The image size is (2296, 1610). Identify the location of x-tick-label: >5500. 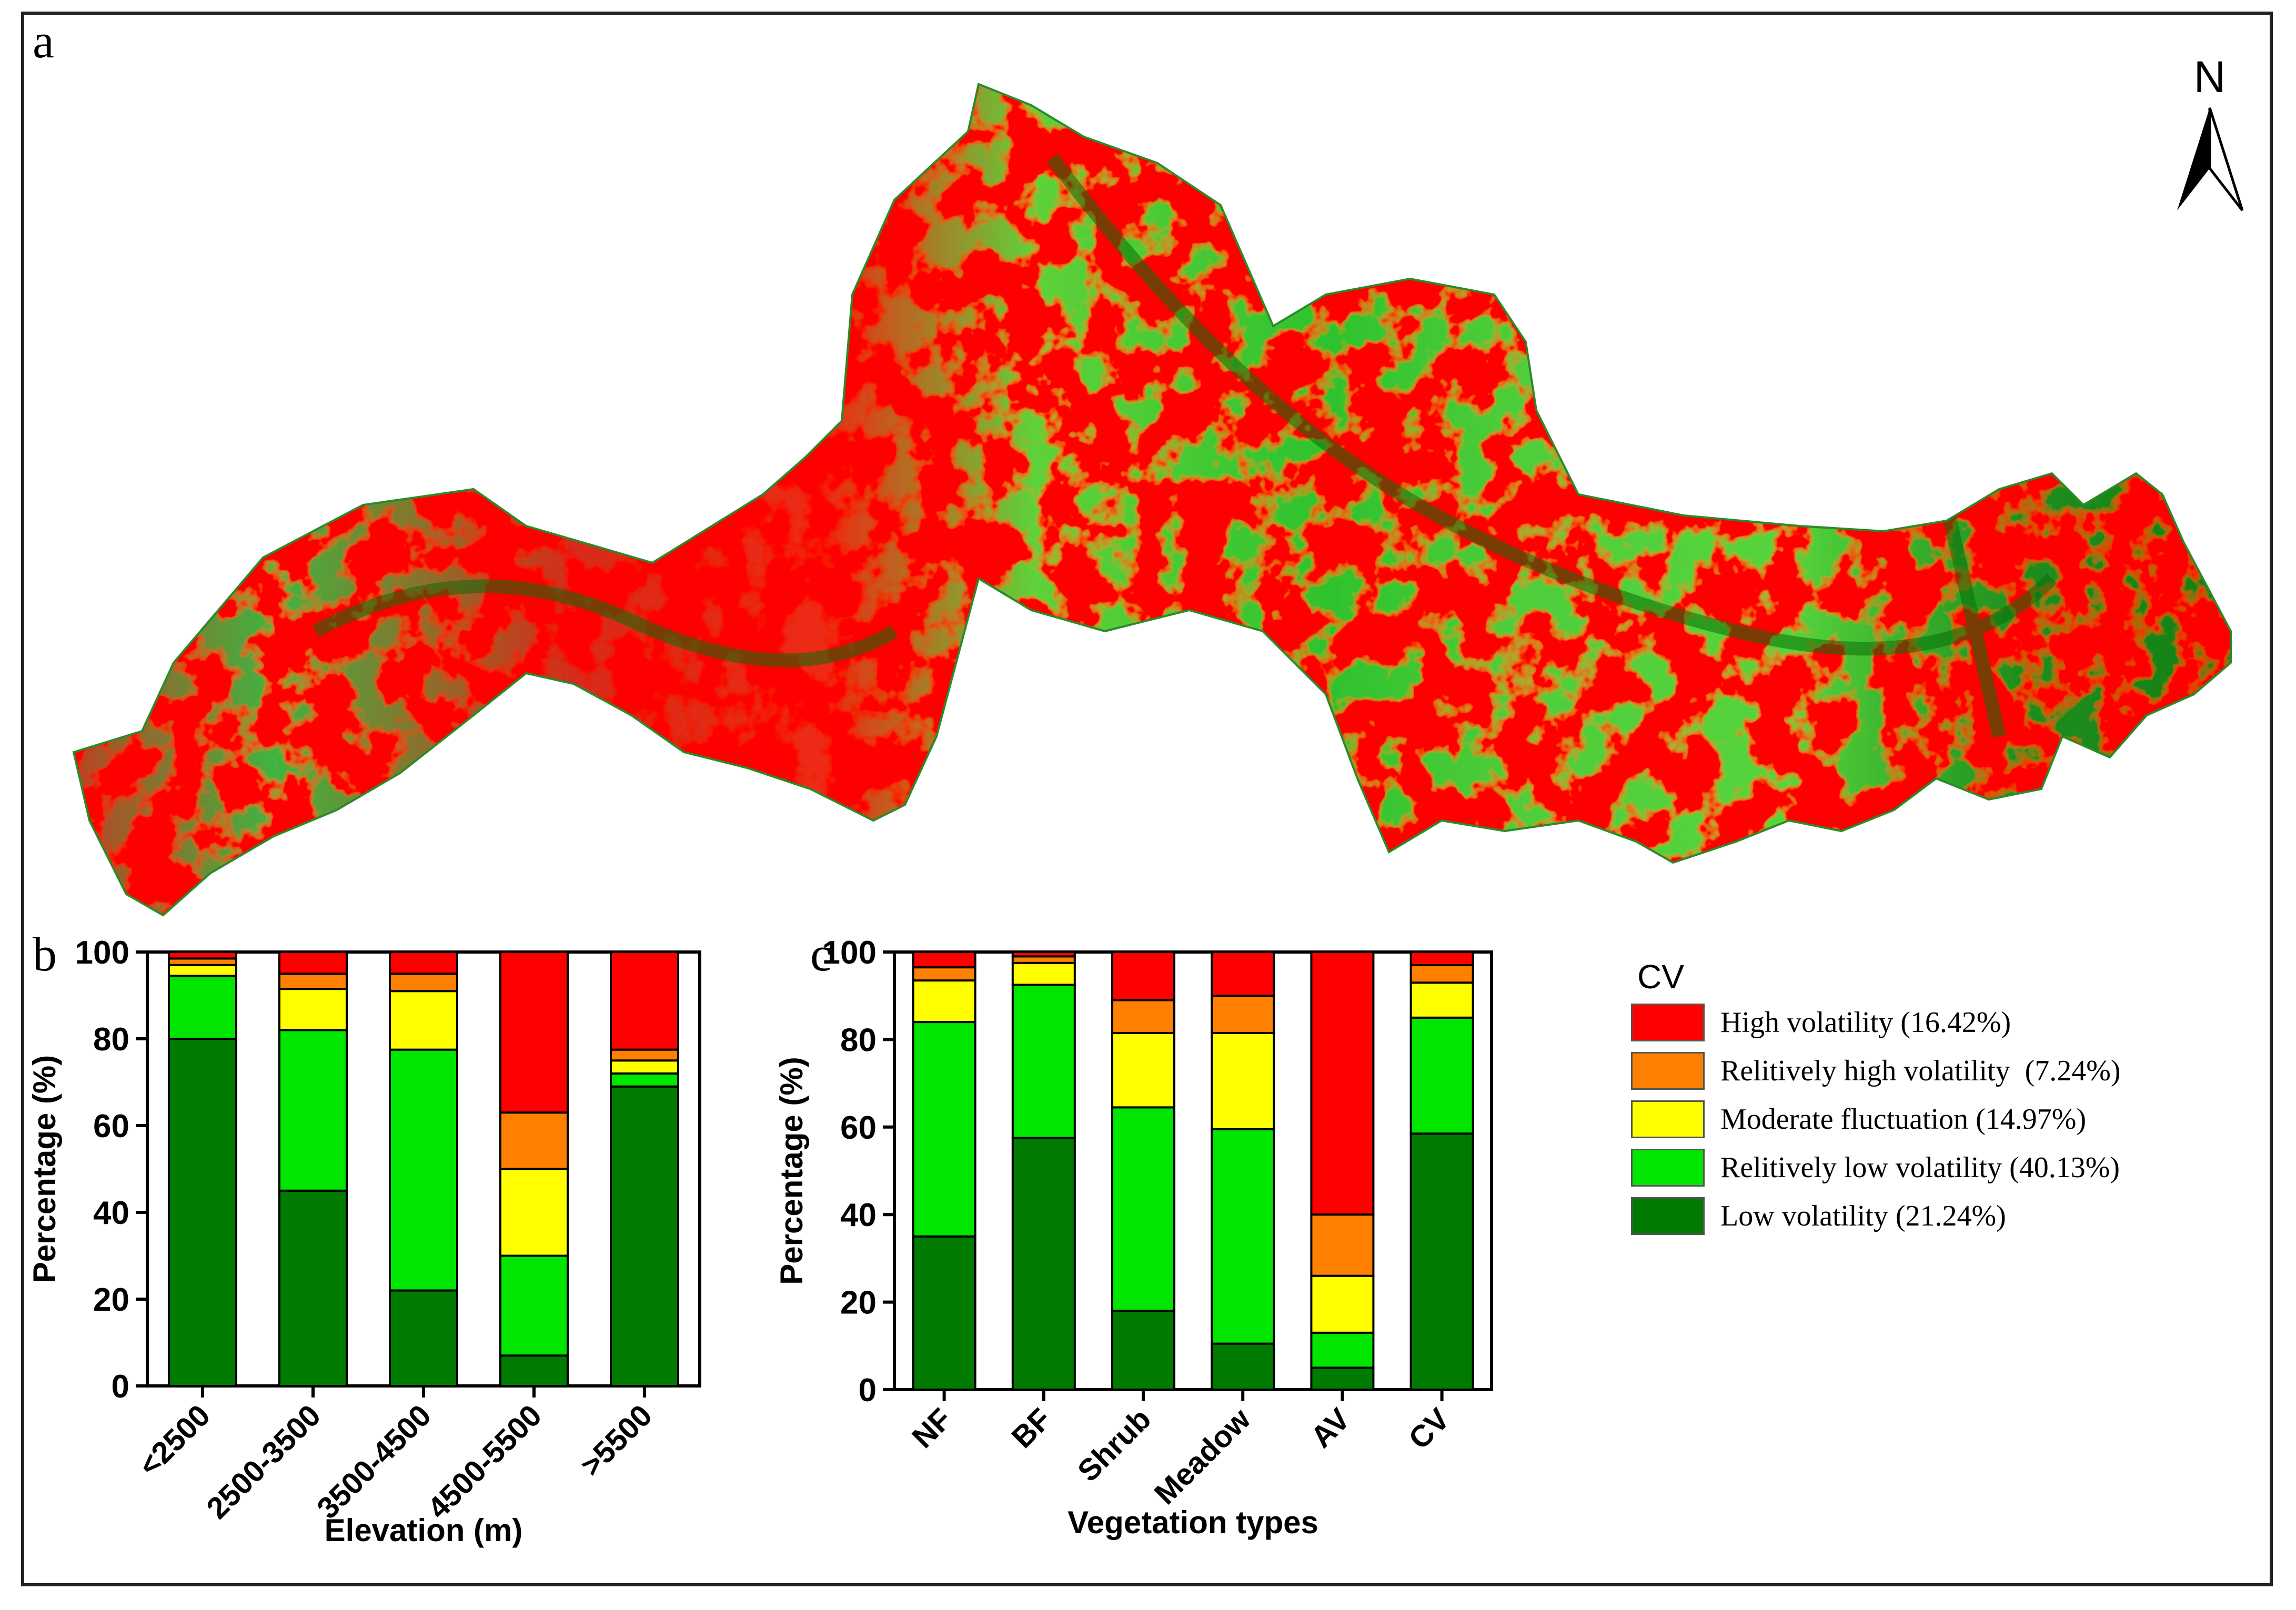
(616, 1440).